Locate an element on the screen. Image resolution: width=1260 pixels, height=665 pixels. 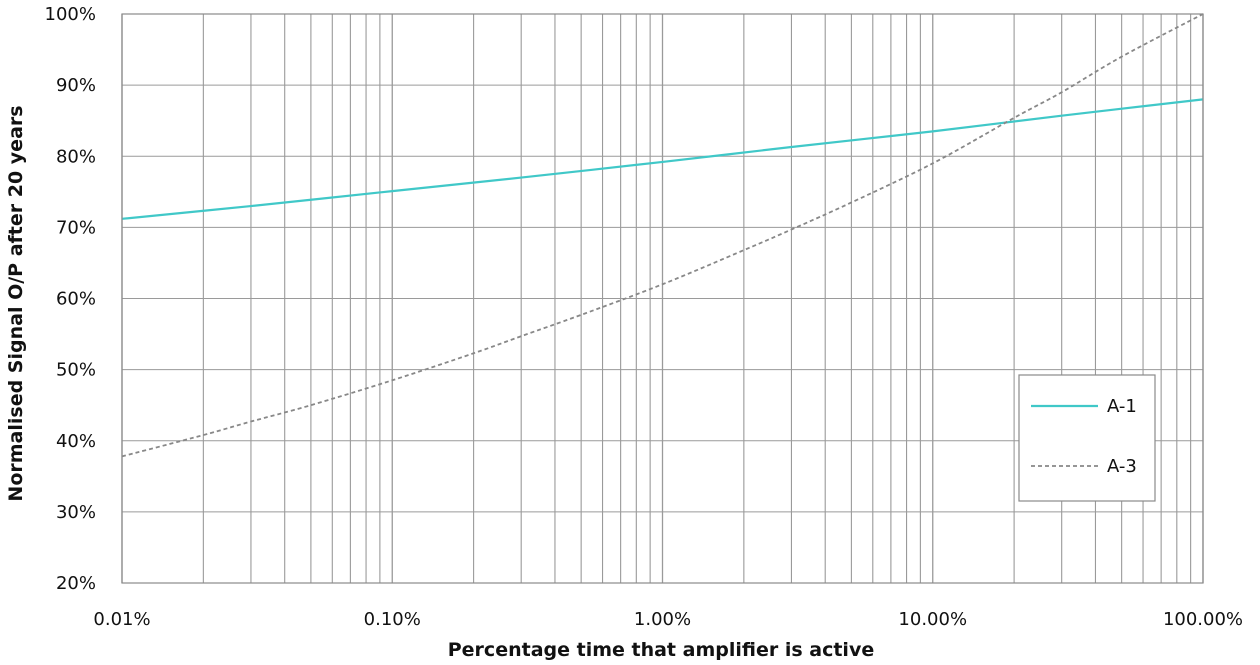
x-axis-tick-labels: 0.01% 0.10% 1.00% 10.00% 100.00% is located at coordinates (668, 619).